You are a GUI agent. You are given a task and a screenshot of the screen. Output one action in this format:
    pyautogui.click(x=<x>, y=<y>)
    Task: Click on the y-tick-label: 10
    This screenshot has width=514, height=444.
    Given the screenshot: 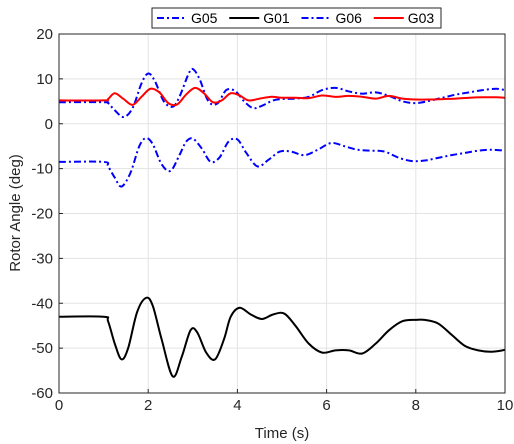 What is the action you would take?
    pyautogui.click(x=44, y=79)
    